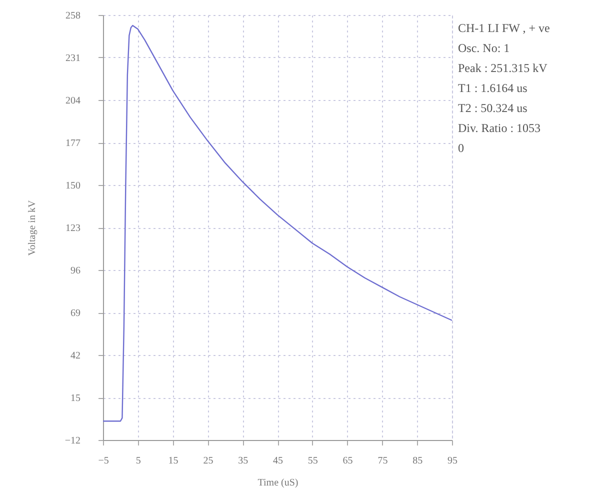 The width and height of the screenshot is (607, 498). What do you see at coordinates (504, 28) in the screenshot?
I see `text: CH-1 LI FW , + ve` at bounding box center [504, 28].